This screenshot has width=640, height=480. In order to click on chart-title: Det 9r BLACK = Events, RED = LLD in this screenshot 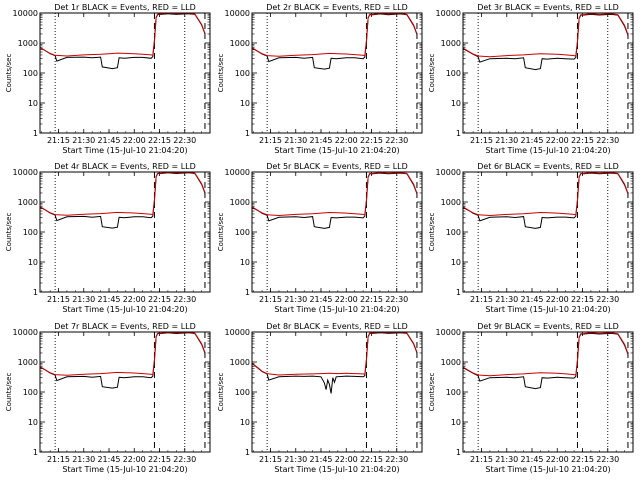, I will do `click(548, 326)`.